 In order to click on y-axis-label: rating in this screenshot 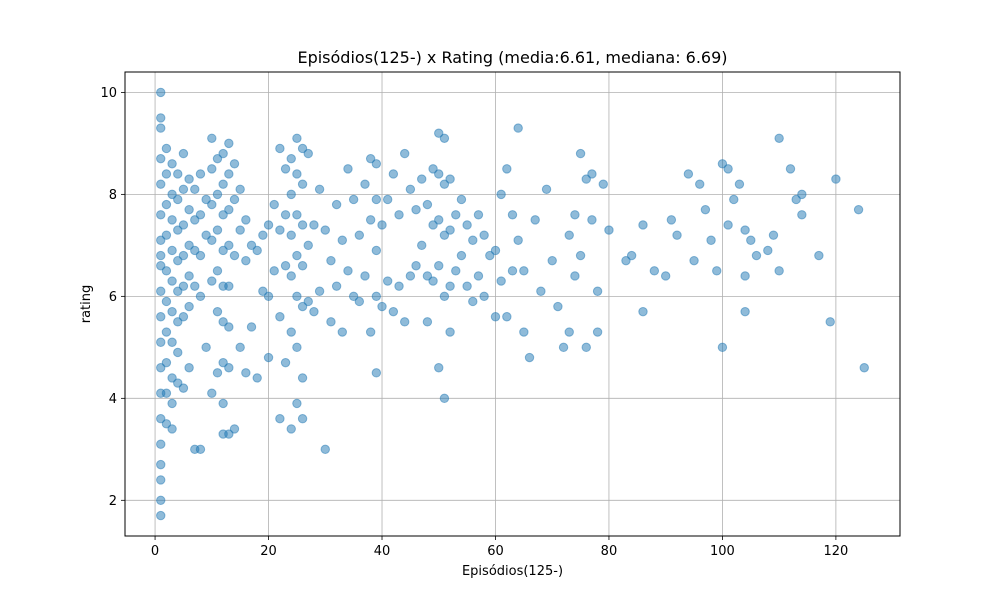, I will do `click(86, 304)`.